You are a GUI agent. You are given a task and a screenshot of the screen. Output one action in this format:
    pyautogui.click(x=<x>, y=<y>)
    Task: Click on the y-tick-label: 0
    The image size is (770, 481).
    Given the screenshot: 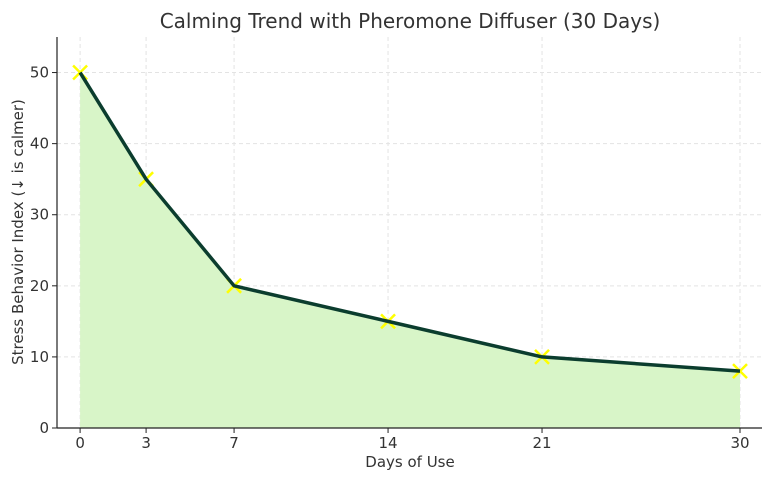 What is the action you would take?
    pyautogui.click(x=44, y=428)
    